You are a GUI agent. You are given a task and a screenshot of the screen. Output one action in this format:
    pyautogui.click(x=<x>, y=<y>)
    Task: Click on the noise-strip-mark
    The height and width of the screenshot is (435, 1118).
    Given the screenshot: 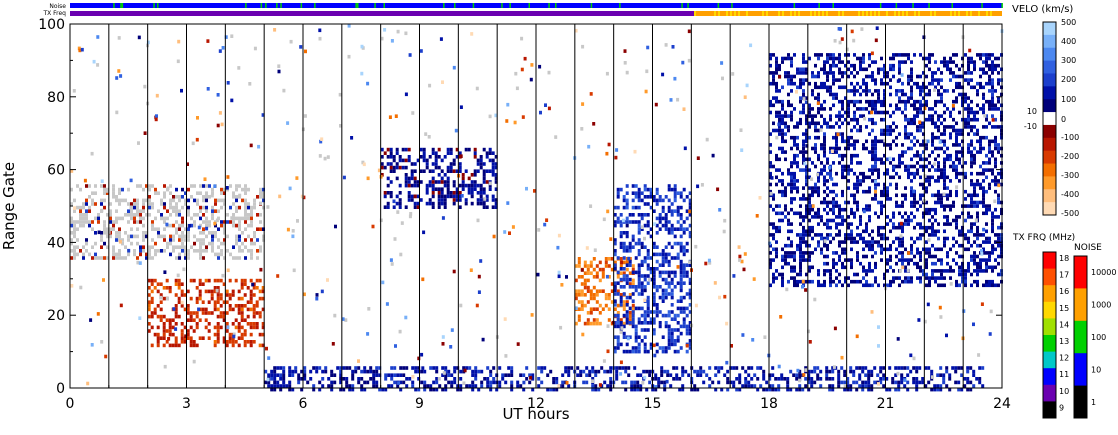 What is the action you would take?
    pyautogui.click(x=718, y=5)
    